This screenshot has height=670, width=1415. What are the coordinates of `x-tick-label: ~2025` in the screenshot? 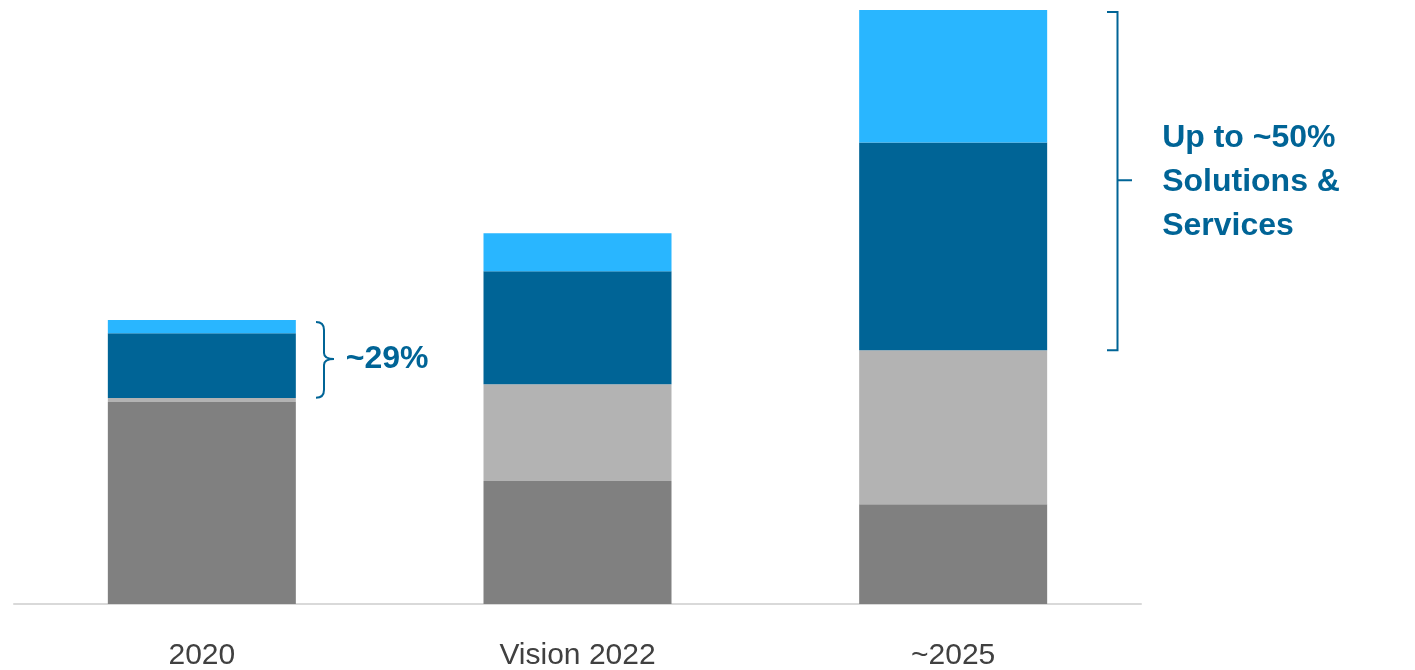 It's located at (953, 653).